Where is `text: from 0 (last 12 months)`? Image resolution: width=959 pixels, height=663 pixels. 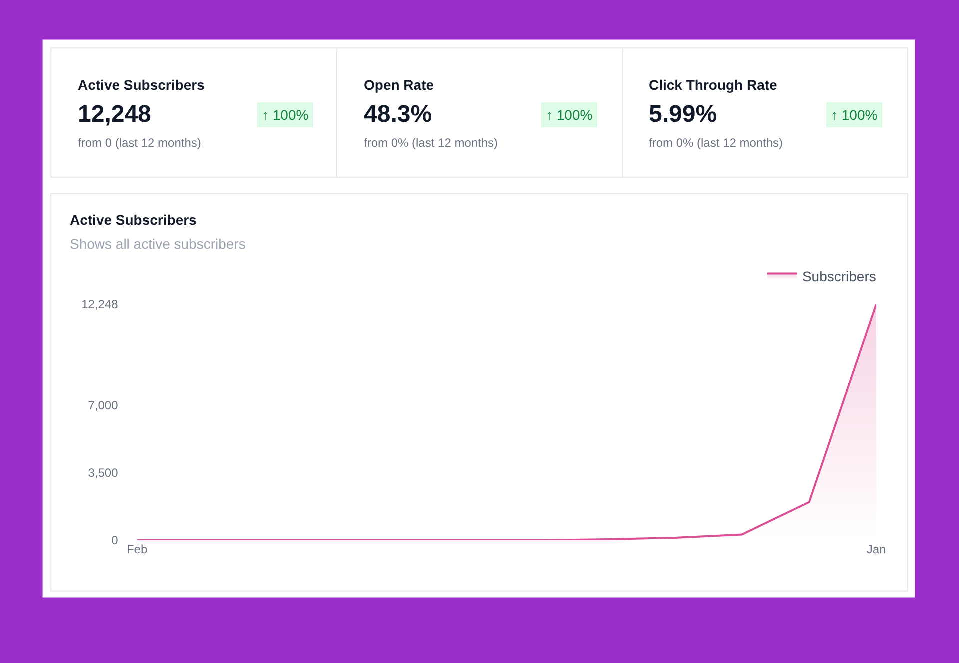 text: from 0 (last 12 months) is located at coordinates (140, 143).